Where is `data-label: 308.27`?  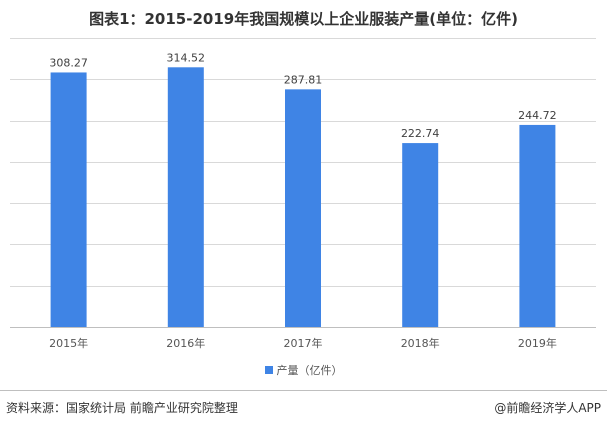
data-label: 308.27 is located at coordinates (68, 62).